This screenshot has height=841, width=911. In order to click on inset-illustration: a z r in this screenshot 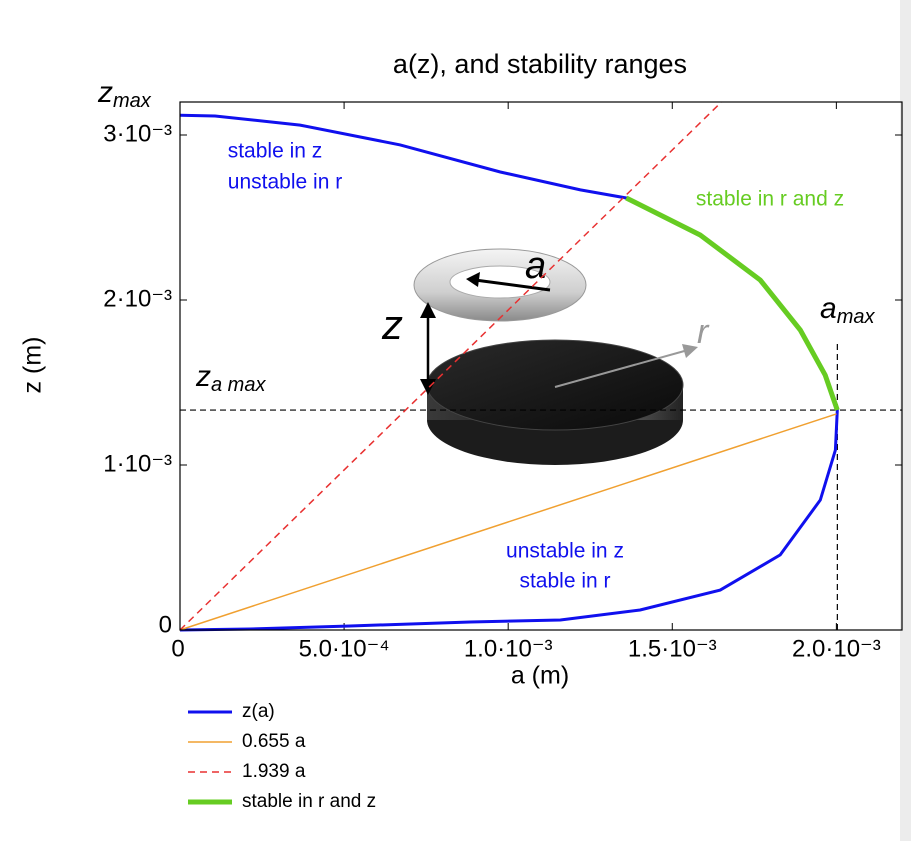, I will do `click(545, 355)`.